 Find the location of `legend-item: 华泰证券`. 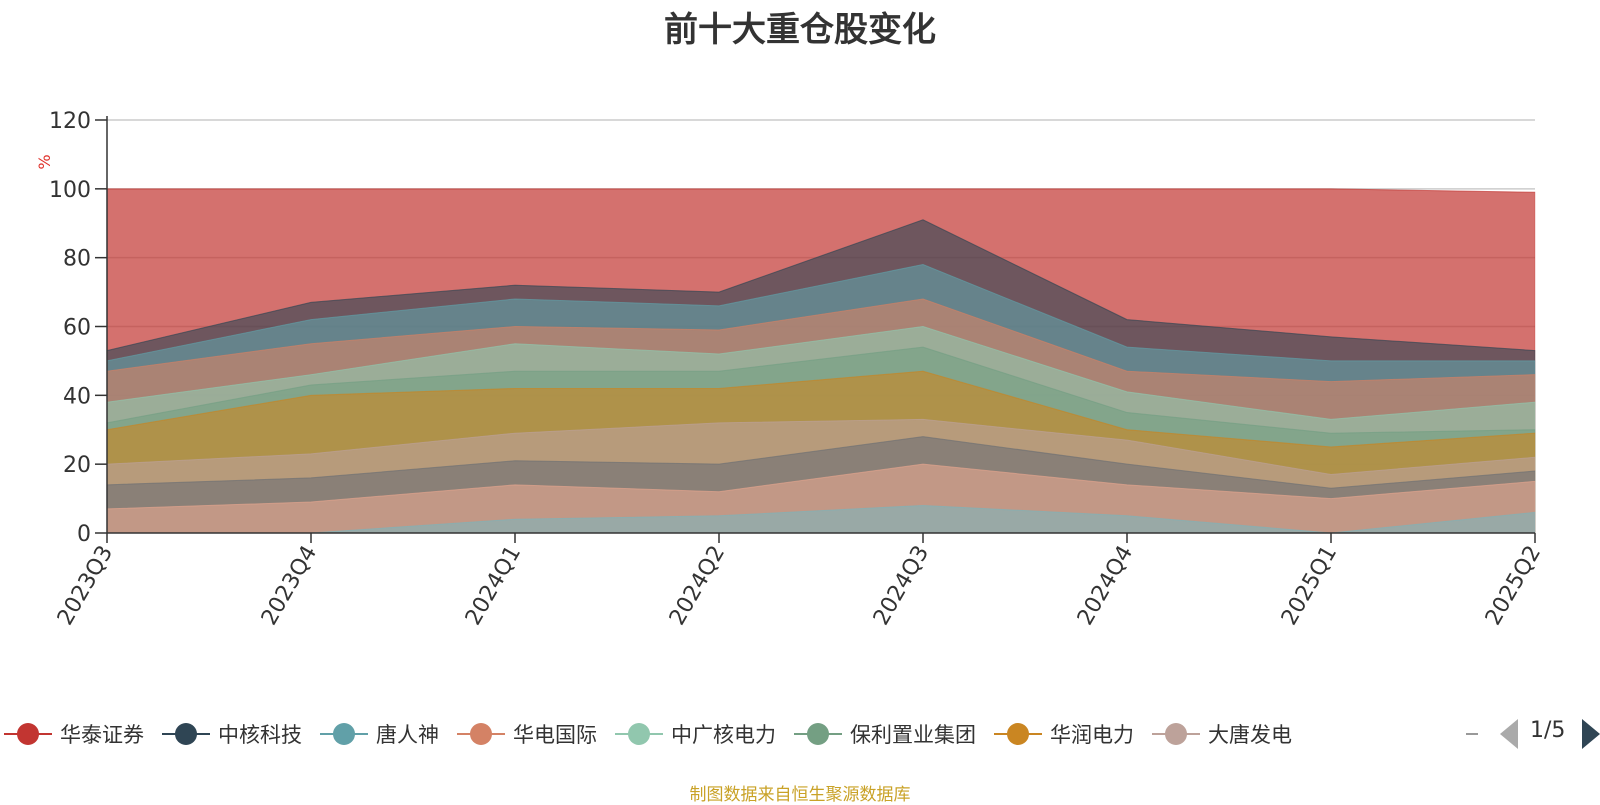

legend-item: 华泰证券 is located at coordinates (74, 734).